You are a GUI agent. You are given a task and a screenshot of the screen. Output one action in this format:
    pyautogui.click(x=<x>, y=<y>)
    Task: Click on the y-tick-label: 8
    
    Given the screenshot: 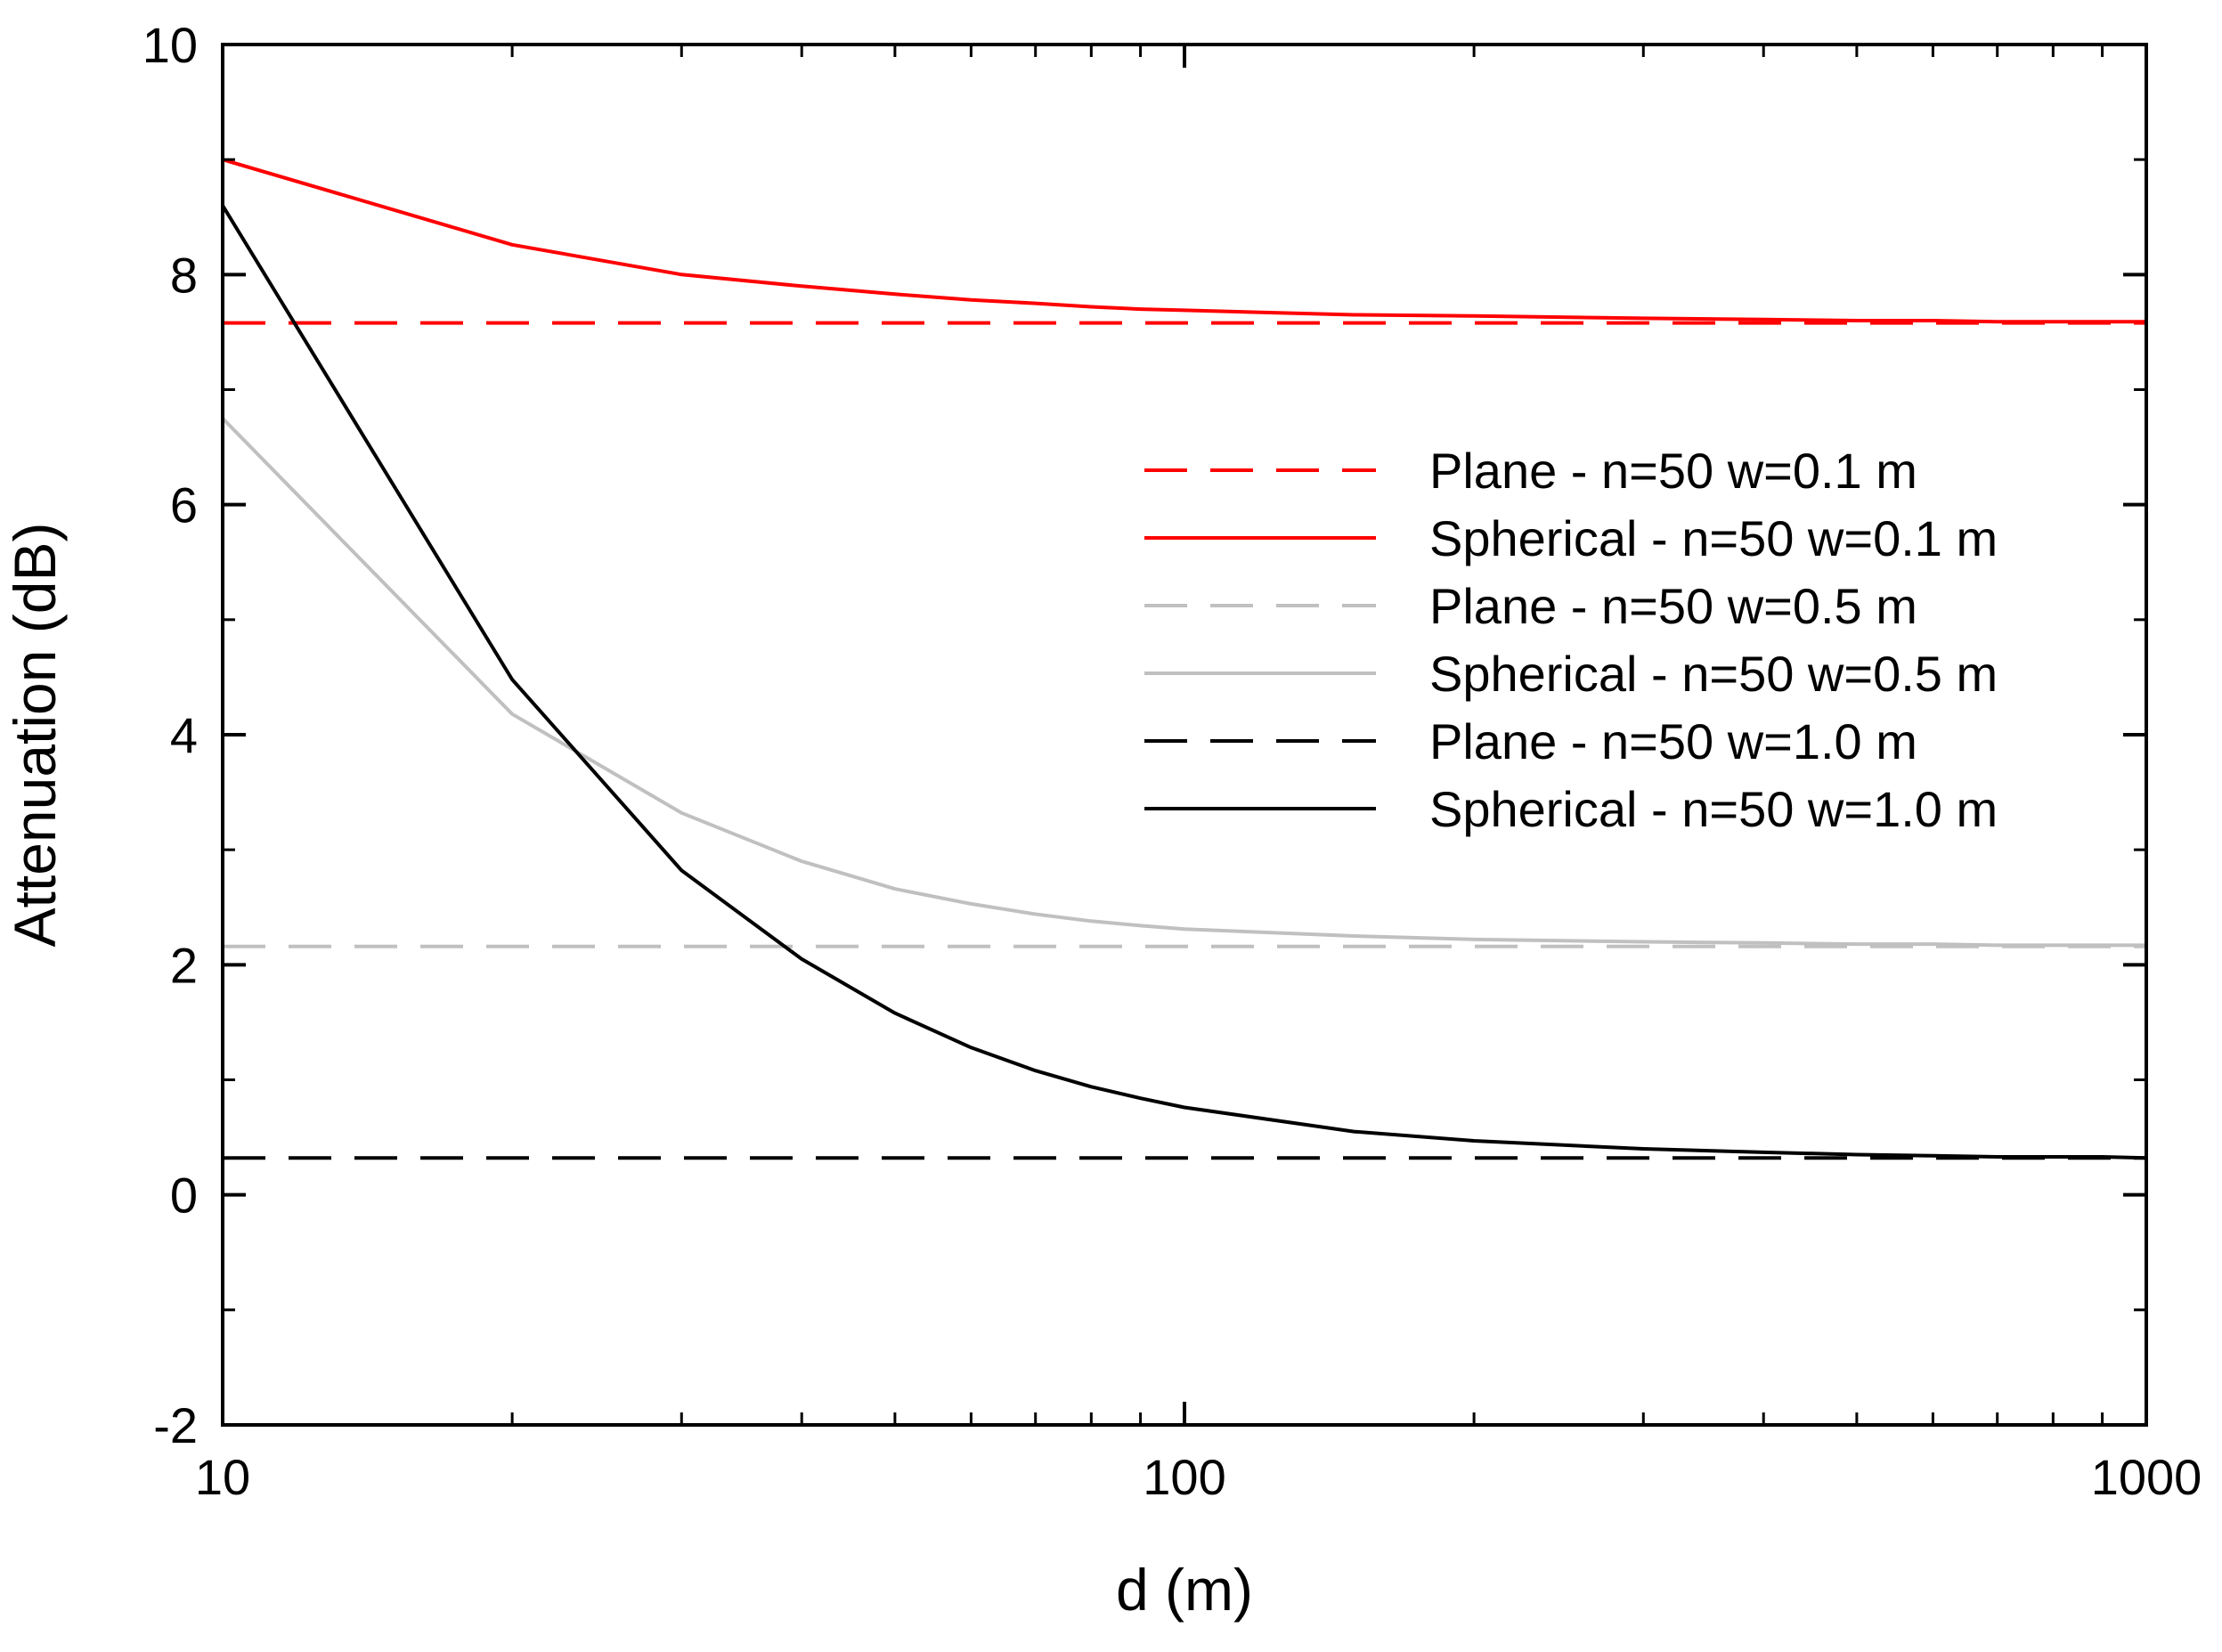 What is the action you would take?
    pyautogui.click(x=184, y=275)
    